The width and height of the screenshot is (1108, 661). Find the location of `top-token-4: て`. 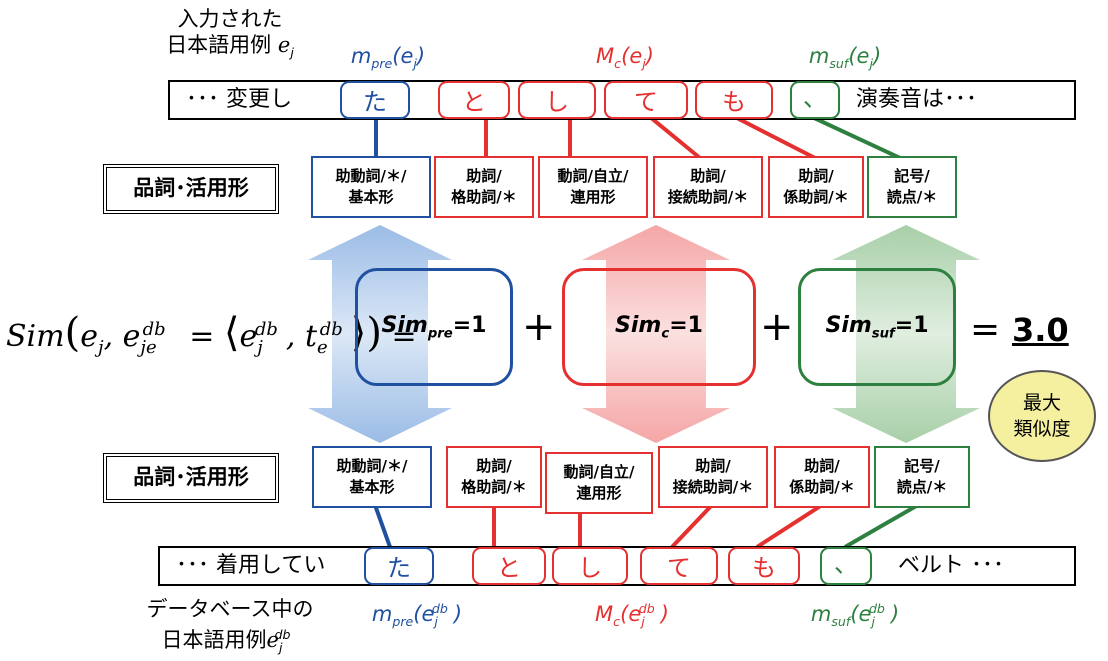

top-token-4: て is located at coordinates (646, 100).